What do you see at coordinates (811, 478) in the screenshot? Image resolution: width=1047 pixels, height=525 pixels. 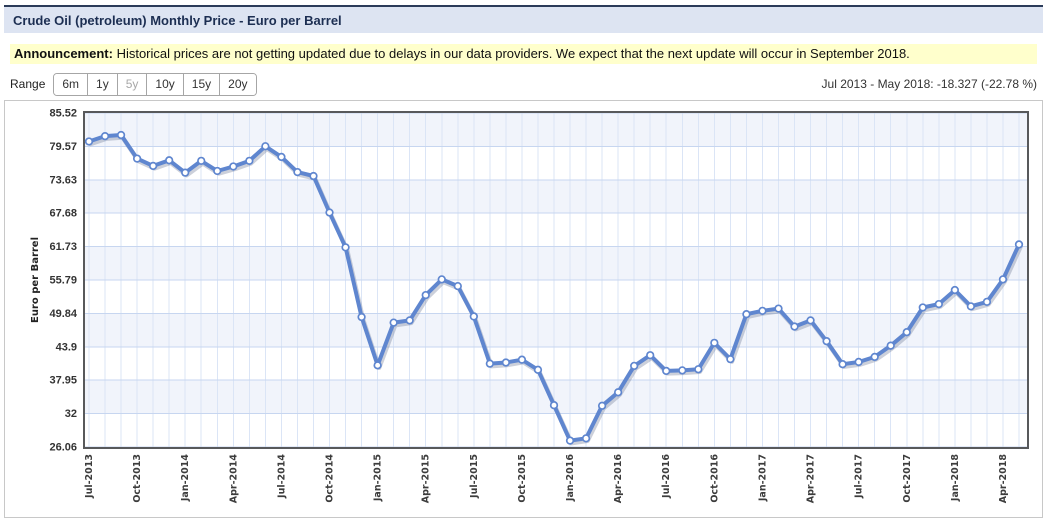 I see `svg-text: Apr-2017` at bounding box center [811, 478].